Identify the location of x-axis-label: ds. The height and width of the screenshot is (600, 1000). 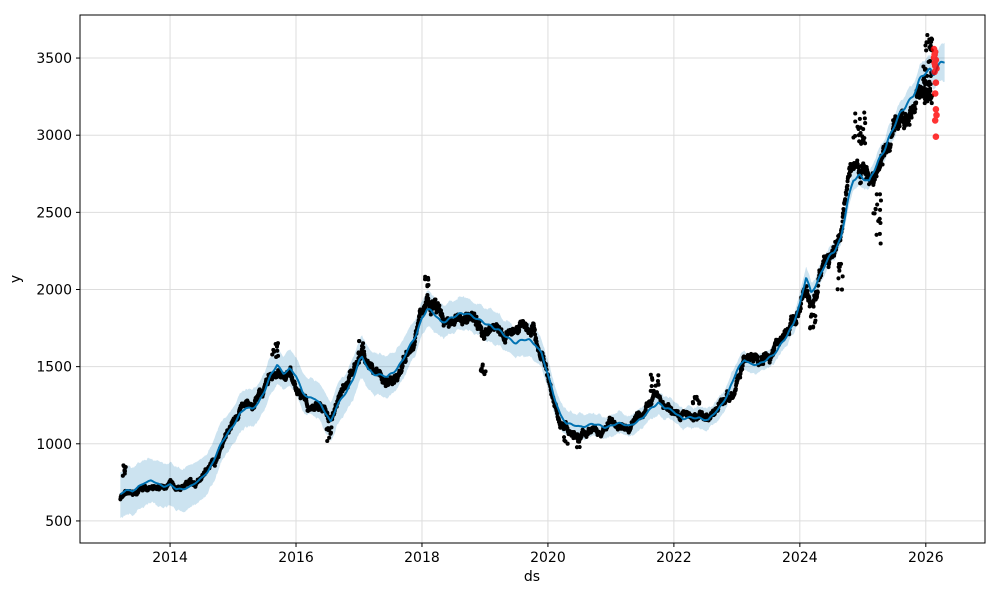
(532, 577).